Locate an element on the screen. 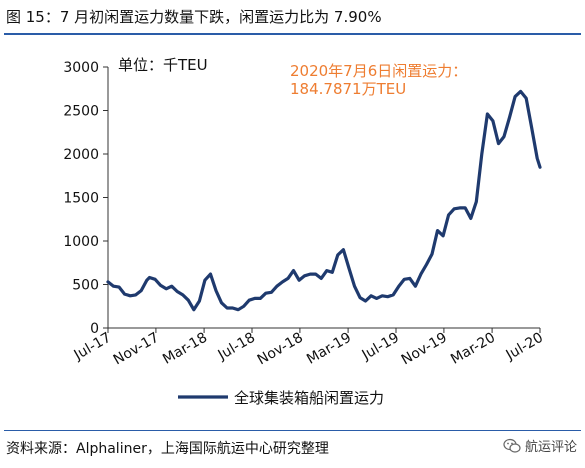 The height and width of the screenshot is (468, 585). x-tick-label: Mar-20 is located at coordinates (473, 349).